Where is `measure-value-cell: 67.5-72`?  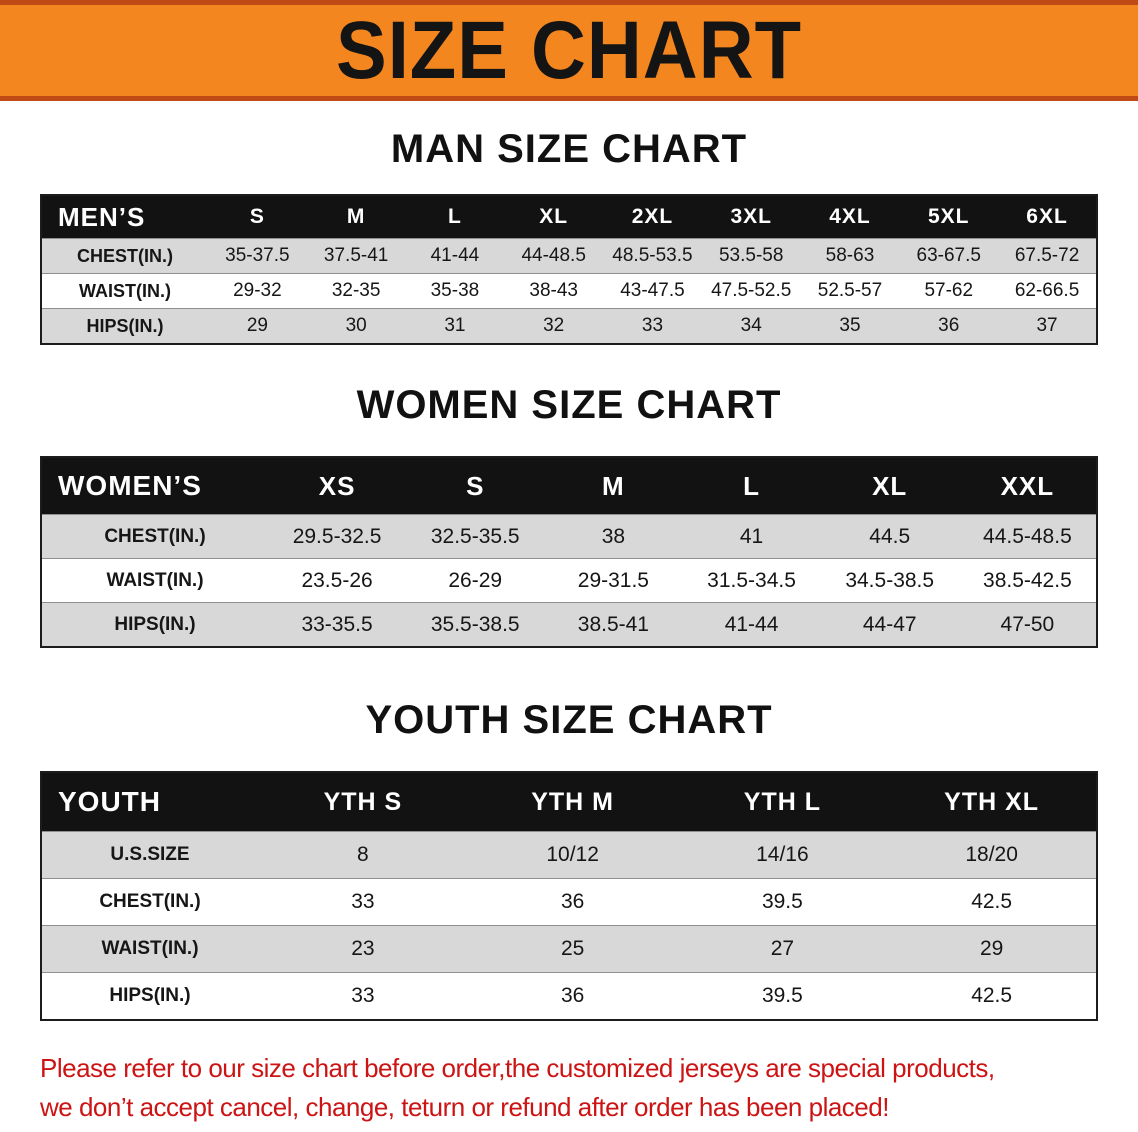 measure-value-cell: 67.5-72 is located at coordinates (1047, 256).